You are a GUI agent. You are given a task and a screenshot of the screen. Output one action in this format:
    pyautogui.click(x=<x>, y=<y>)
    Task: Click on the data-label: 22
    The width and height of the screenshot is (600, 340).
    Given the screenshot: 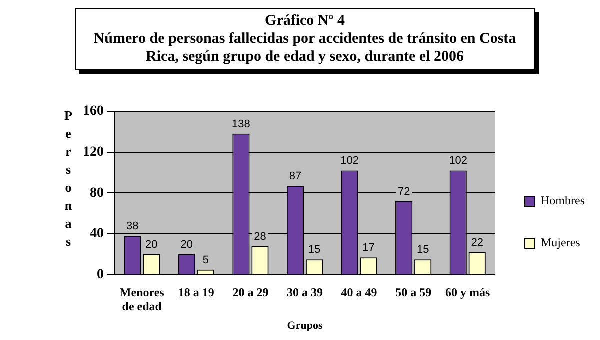 What is the action you would take?
    pyautogui.click(x=477, y=243)
    